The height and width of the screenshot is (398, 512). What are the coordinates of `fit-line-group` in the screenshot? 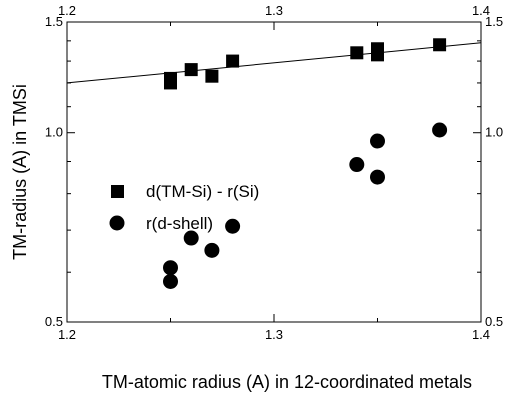 It's located at (274, 63).